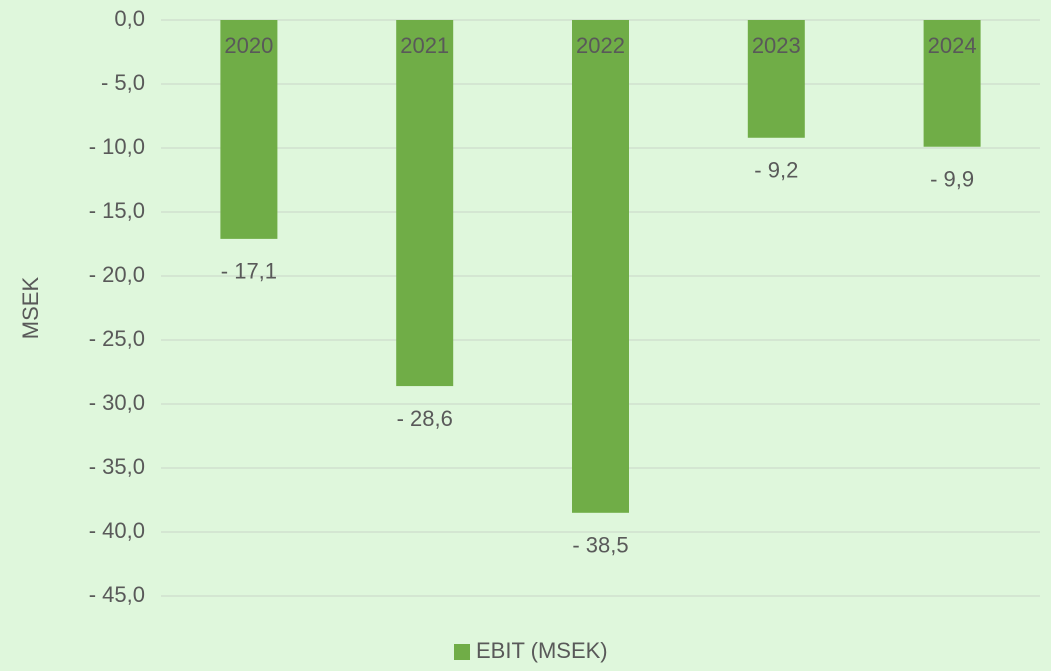  Describe the element at coordinates (117, 530) in the screenshot. I see `y-tick-label: - 40,0` at that location.